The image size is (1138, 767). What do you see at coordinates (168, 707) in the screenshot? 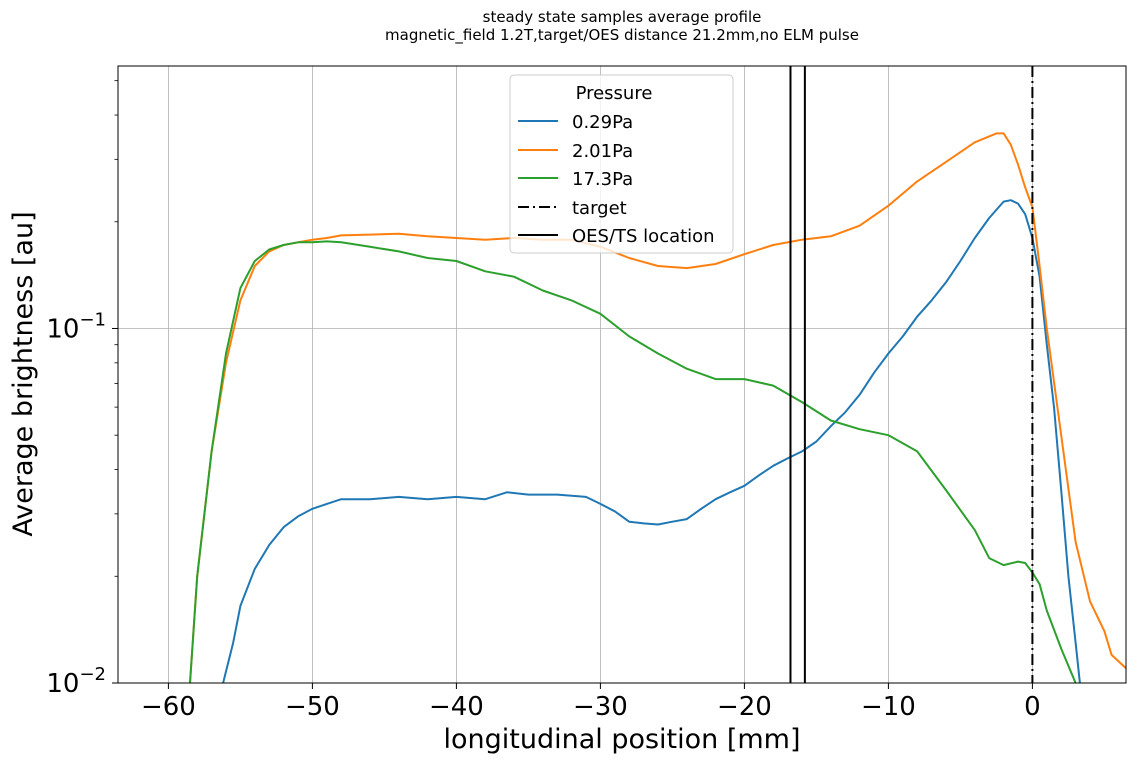
I see `x-tick-label: −60` at bounding box center [168, 707].